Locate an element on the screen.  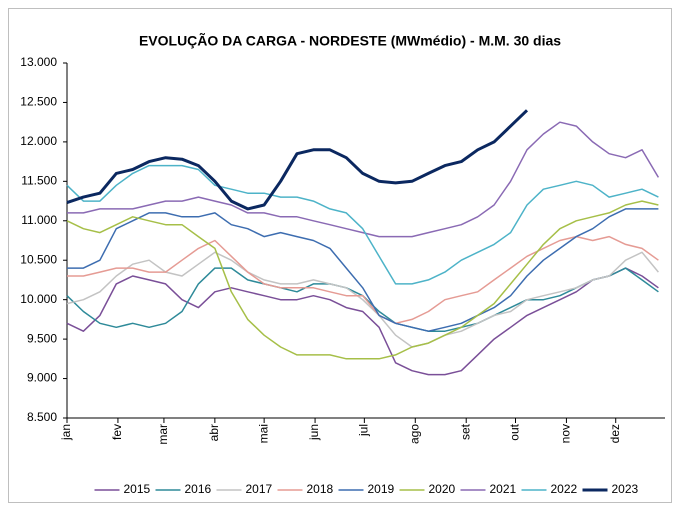
y-tick-label: 9.500 is located at coordinates (42, 338).